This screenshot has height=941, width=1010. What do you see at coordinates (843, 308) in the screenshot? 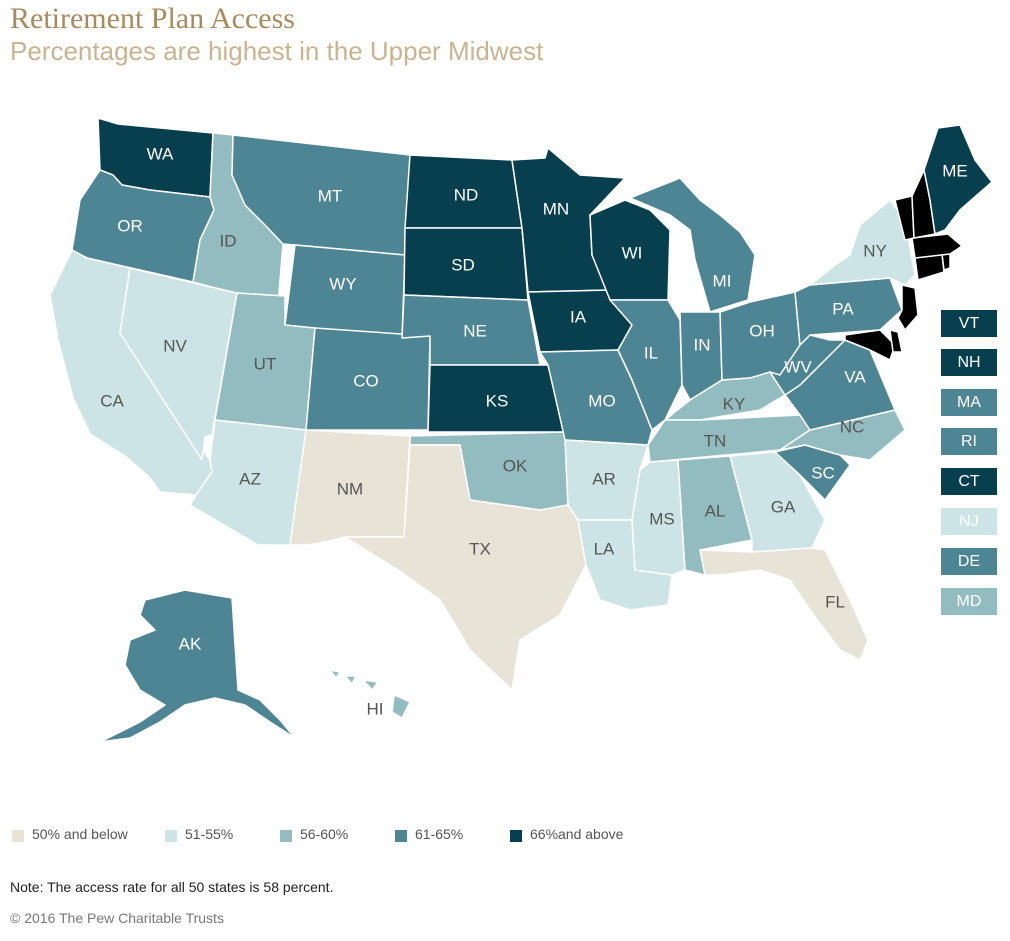
I see `state-label-PA: PA` at bounding box center [843, 308].